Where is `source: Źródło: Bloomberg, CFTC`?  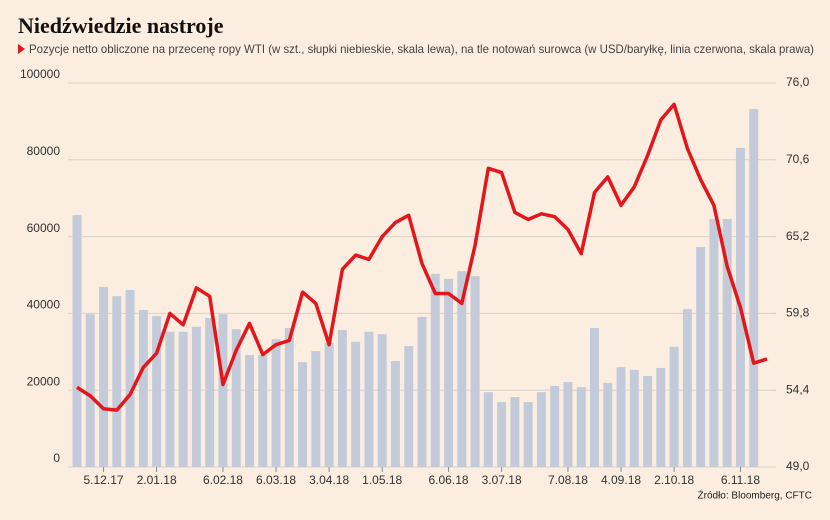 source: Źródło: Bloomberg, CFTC is located at coordinates (755, 495).